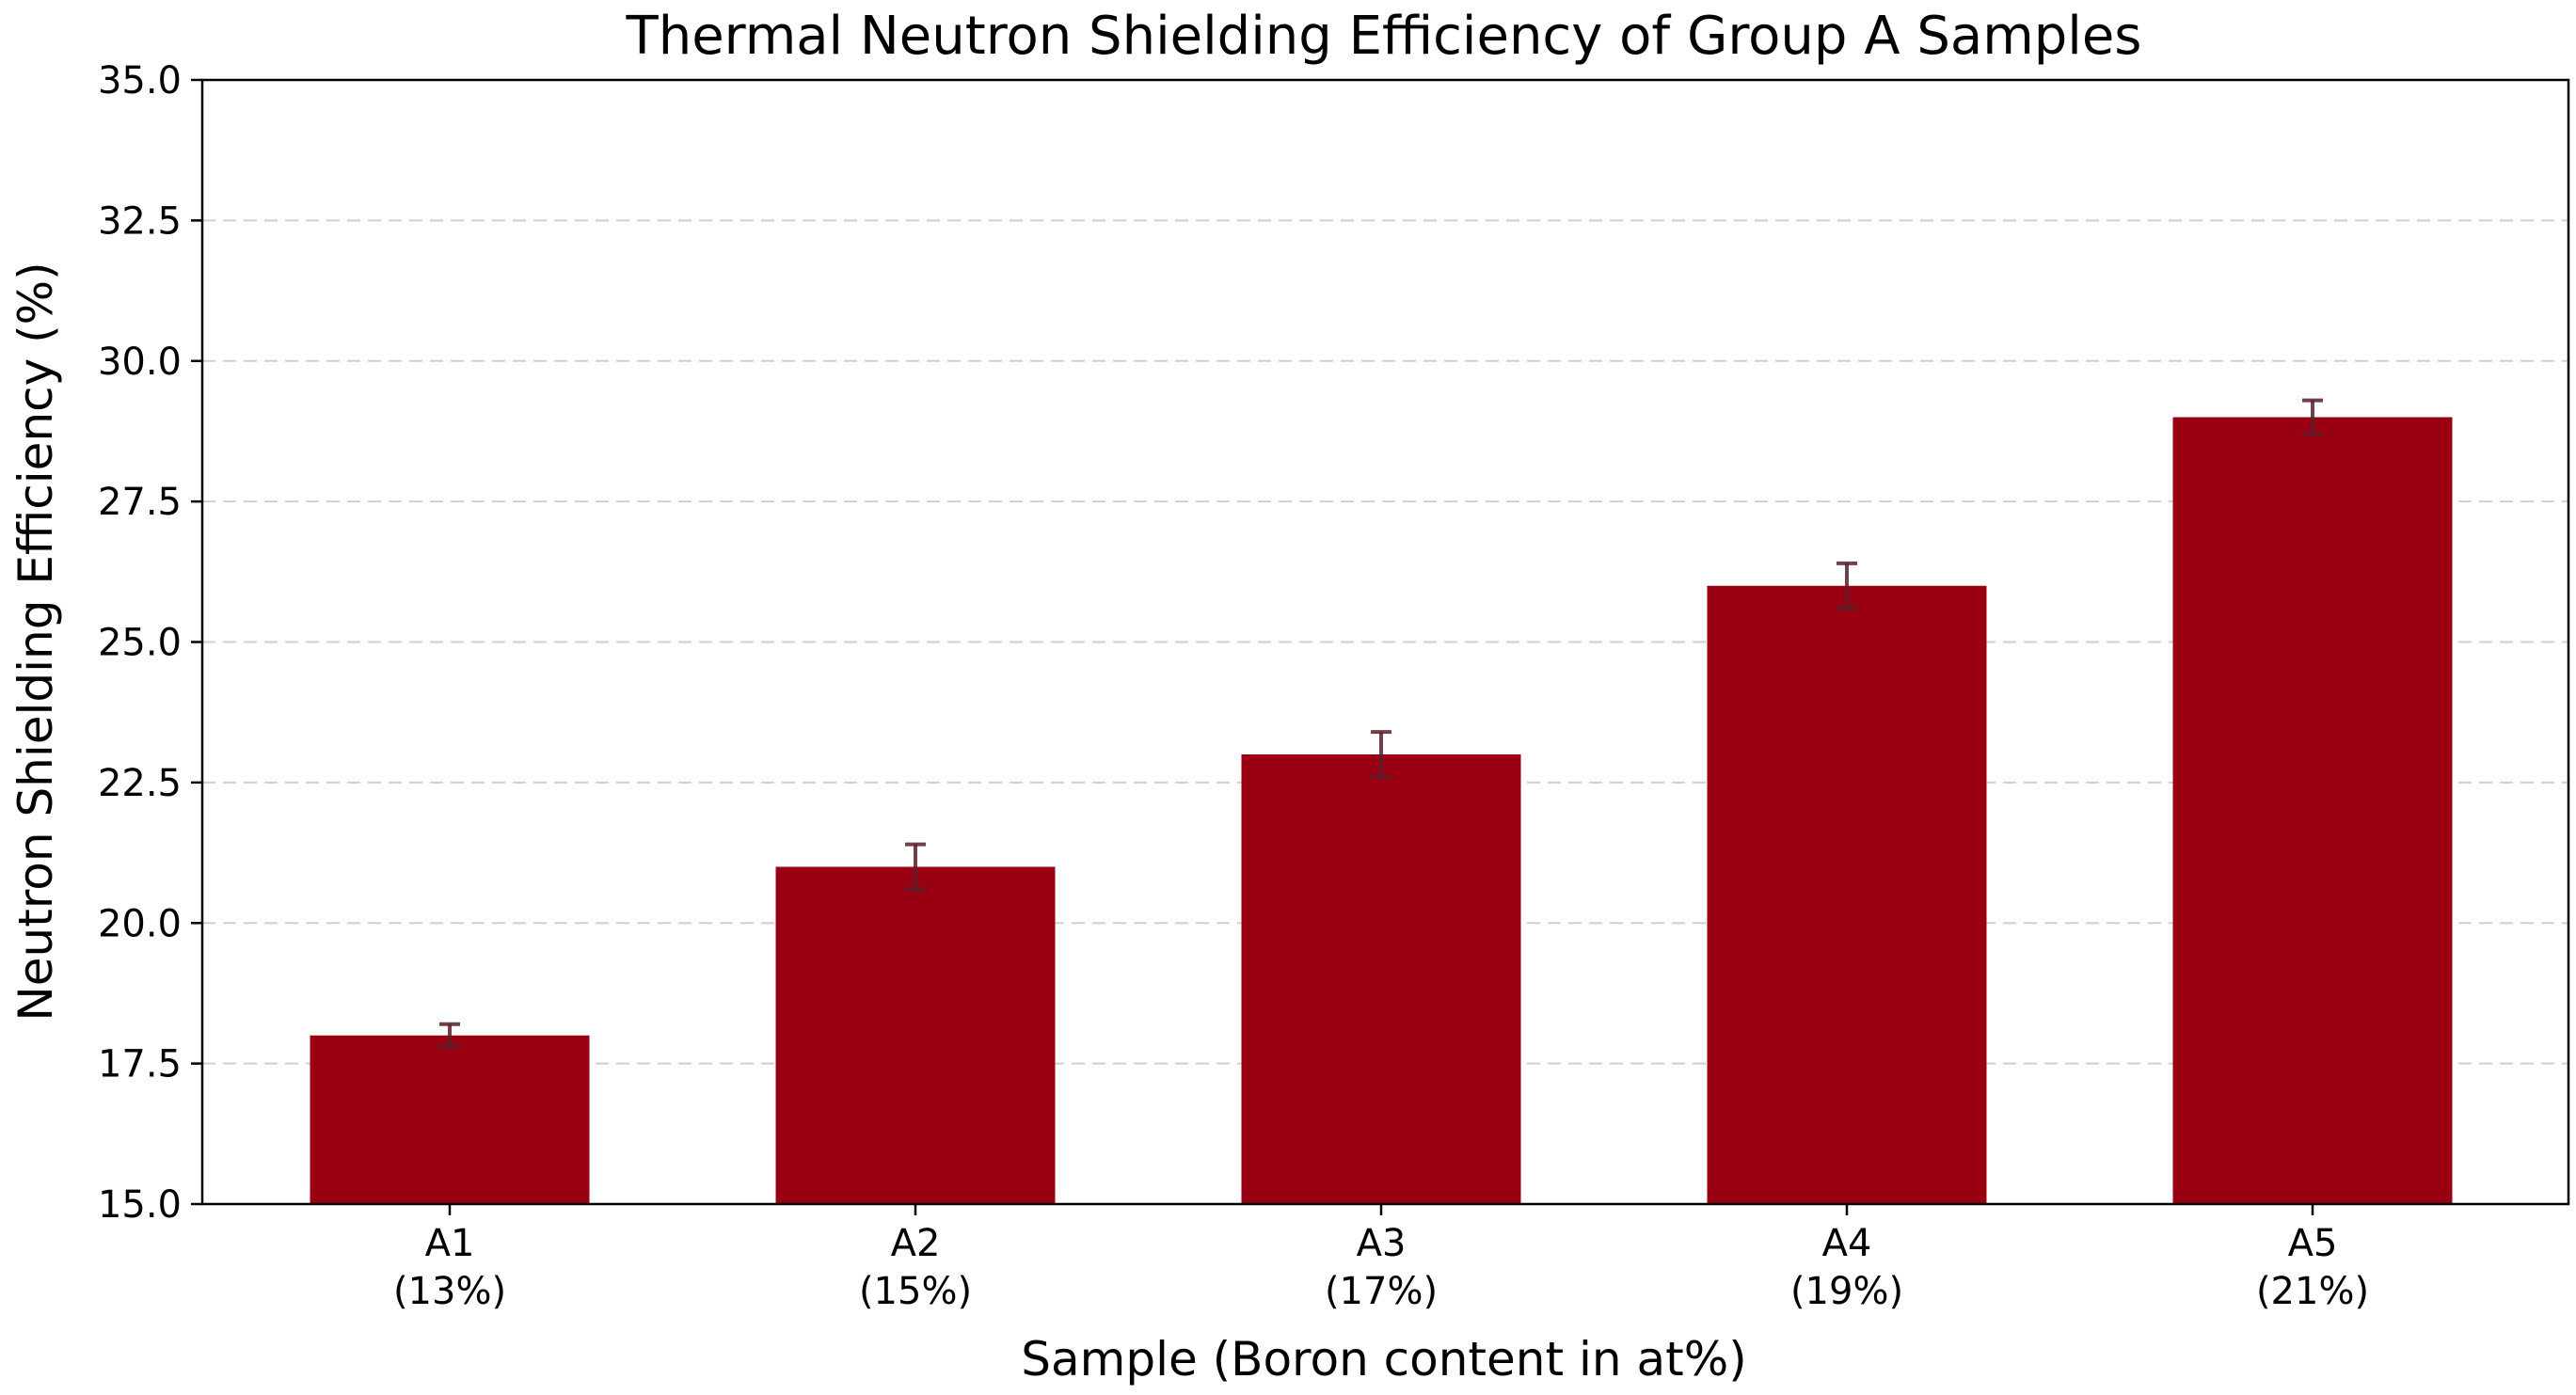 The height and width of the screenshot is (1395, 2576). What do you see at coordinates (35, 641) in the screenshot?
I see `y-axis-label: Neutron Shielding Efficiency (%)` at bounding box center [35, 641].